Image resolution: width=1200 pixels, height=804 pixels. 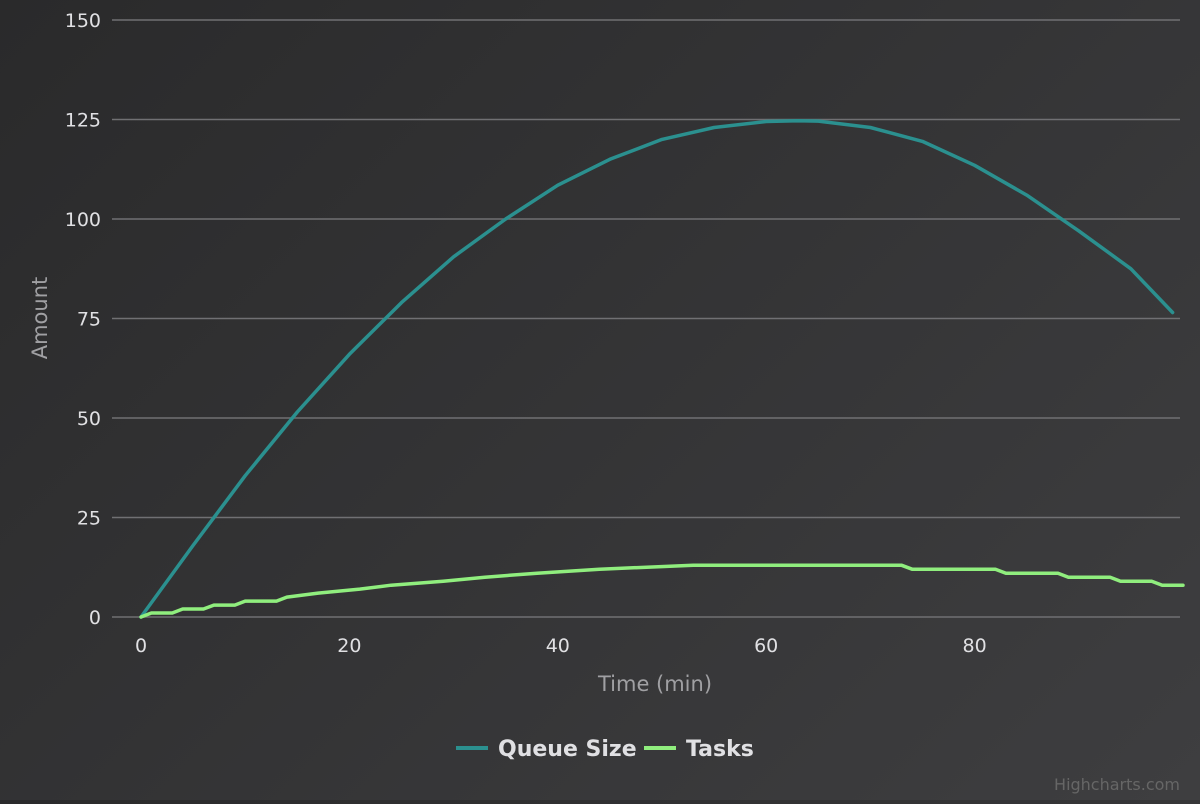 What do you see at coordinates (89, 419) in the screenshot?
I see `y-tick-label: 50` at bounding box center [89, 419].